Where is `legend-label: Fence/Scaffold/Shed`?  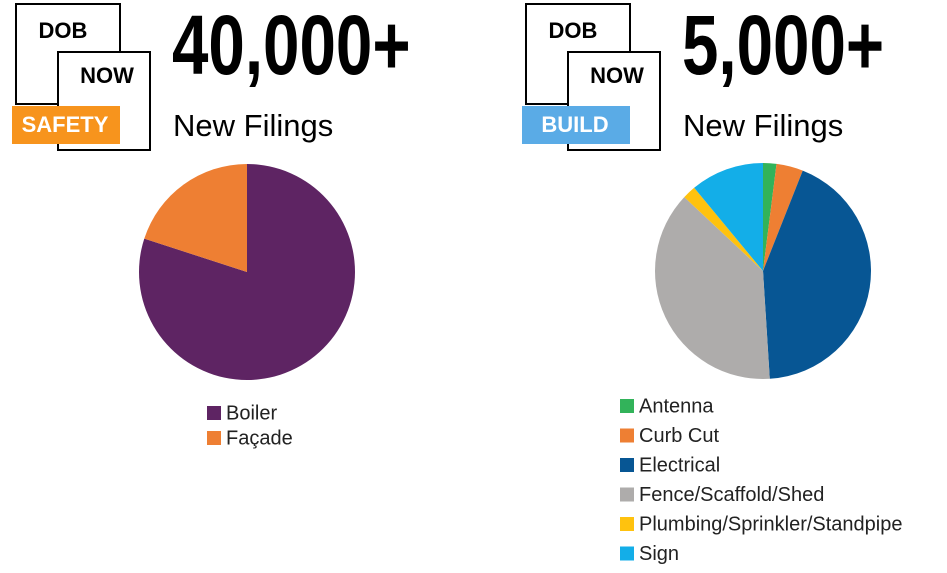
legend-label: Fence/Scaffold/Shed is located at coordinates (731, 495).